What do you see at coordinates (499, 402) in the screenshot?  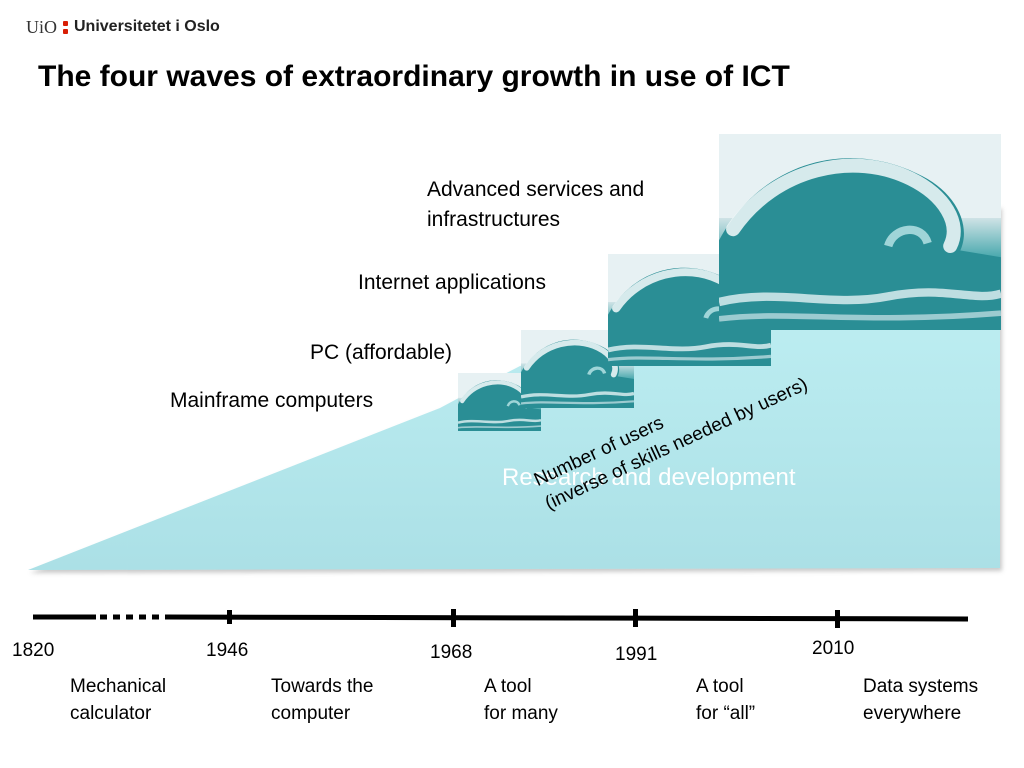 I see `wave-image-mainframe` at bounding box center [499, 402].